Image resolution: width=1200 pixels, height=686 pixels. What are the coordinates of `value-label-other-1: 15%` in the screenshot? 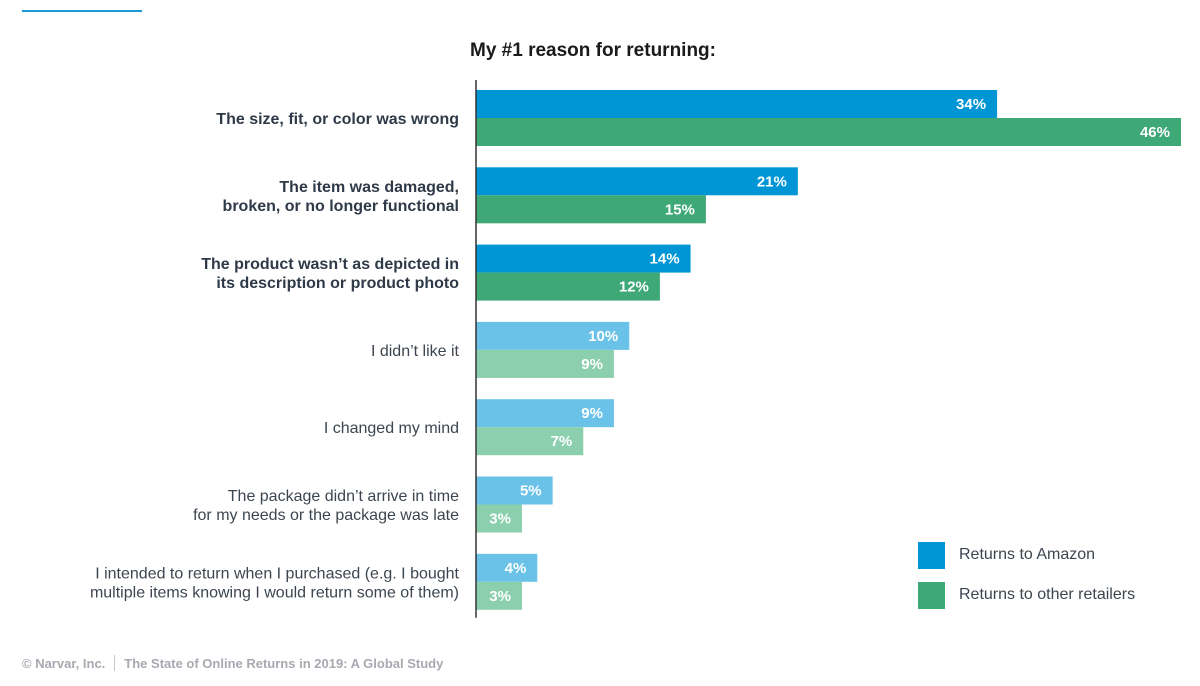 It's located at (680, 209).